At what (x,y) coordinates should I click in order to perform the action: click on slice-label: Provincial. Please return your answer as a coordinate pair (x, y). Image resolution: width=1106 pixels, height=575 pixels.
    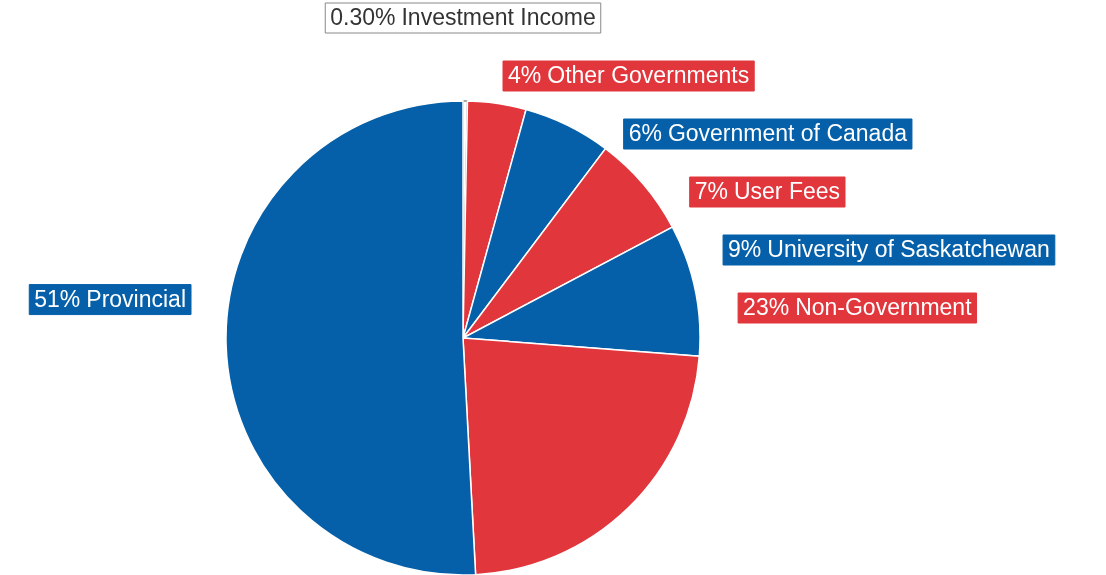
    Looking at the image, I should click on (136, 298).